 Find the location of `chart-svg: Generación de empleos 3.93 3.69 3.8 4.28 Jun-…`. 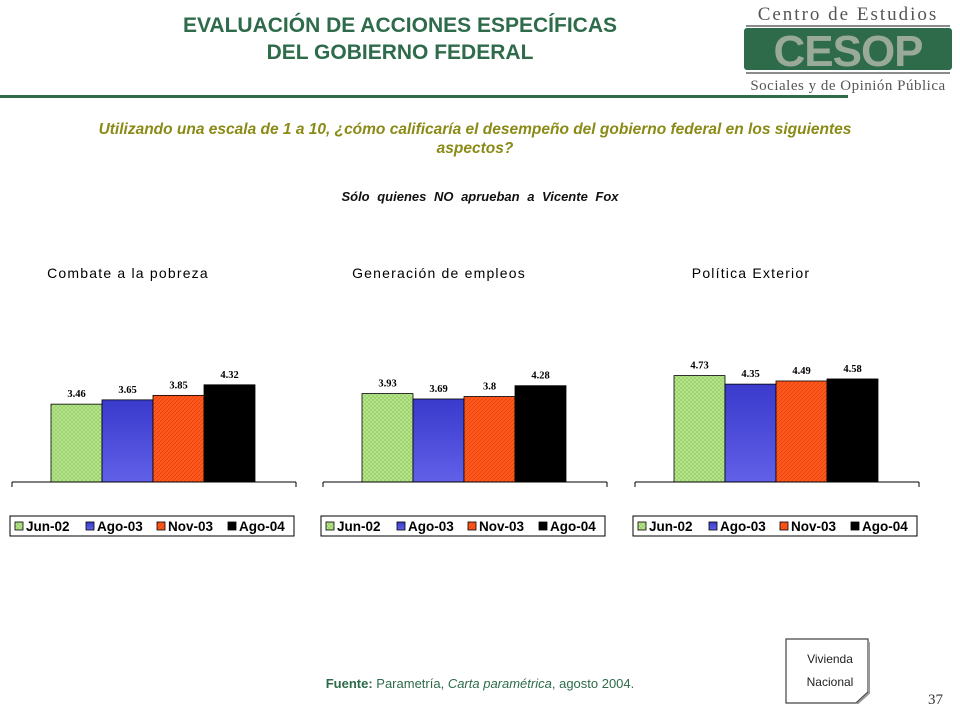

chart-svg: Generación de empleos 3.93 3.69 3.8 4.28 Jun-… is located at coordinates (464, 401).